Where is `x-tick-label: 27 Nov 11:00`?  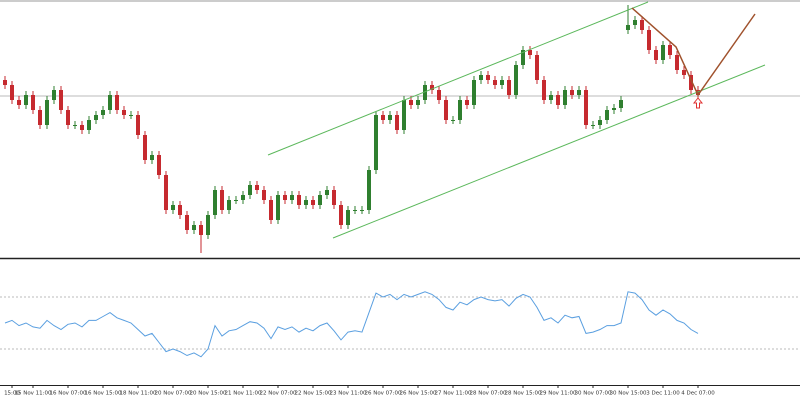 x-tick-label: 27 Nov 11:00 is located at coordinates (453, 394).